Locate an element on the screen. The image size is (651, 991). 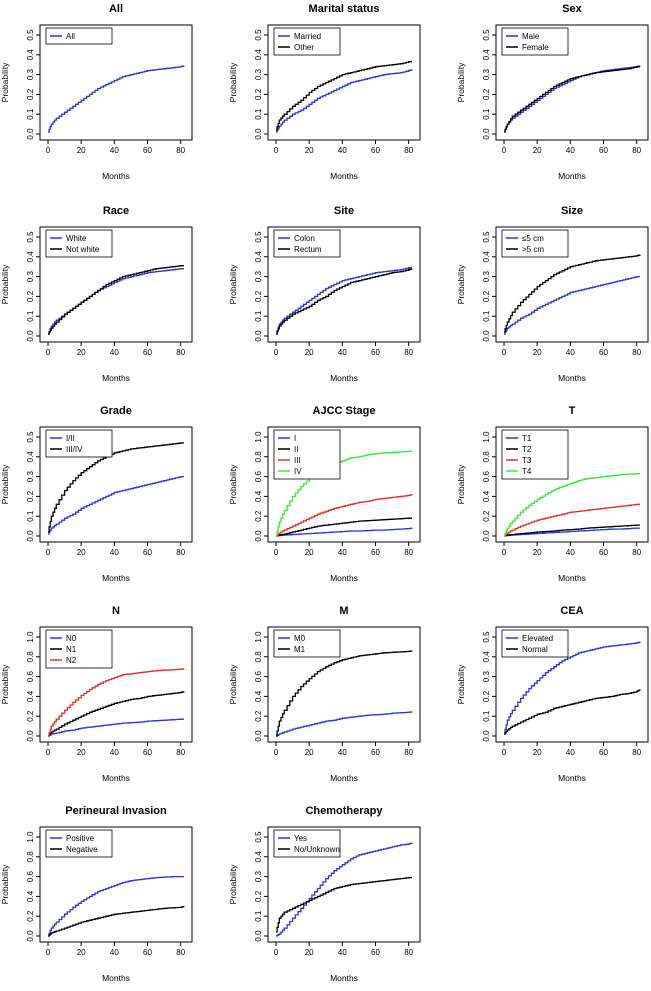
legend-label: M1 is located at coordinates (300, 649).